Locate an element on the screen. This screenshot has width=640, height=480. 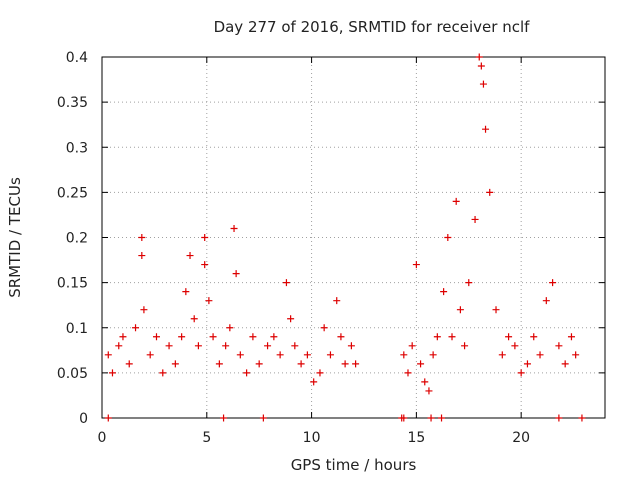
y-tick-label: 0.25 is located at coordinates (72, 193).